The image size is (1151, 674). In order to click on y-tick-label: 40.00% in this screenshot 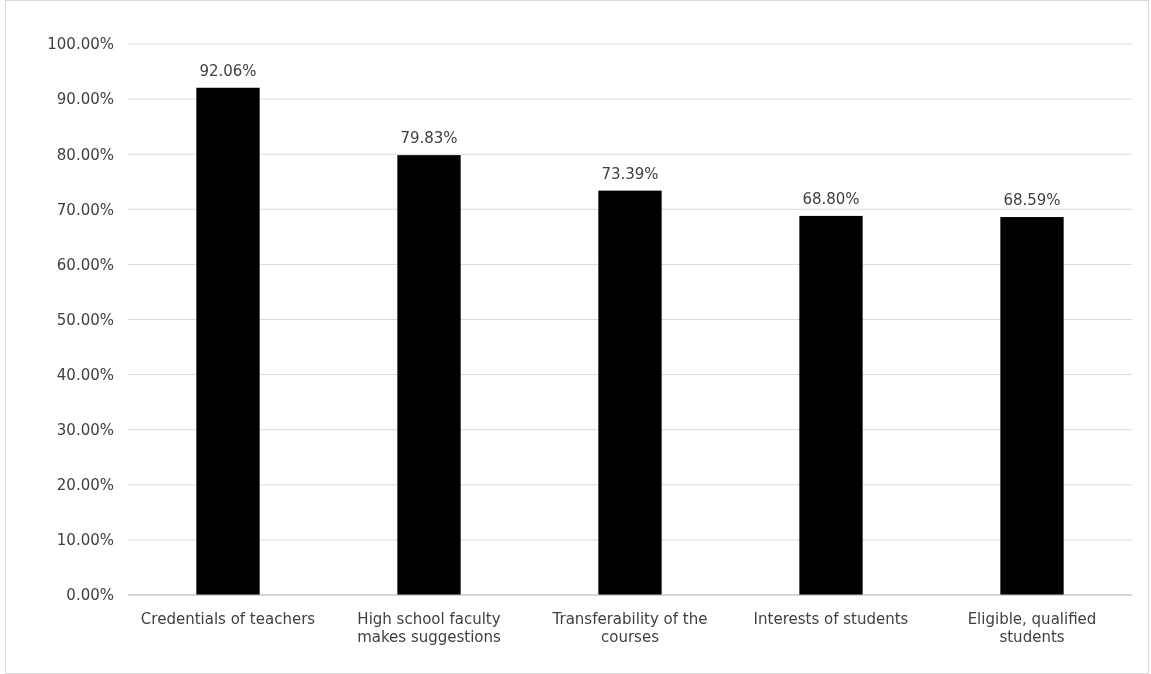, I will do `click(85, 374)`.